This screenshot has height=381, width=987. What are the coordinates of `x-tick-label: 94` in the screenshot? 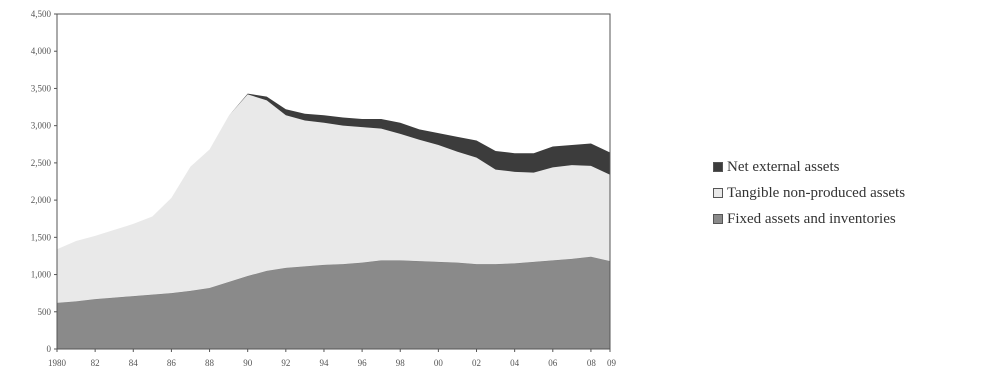 It's located at (324, 363).